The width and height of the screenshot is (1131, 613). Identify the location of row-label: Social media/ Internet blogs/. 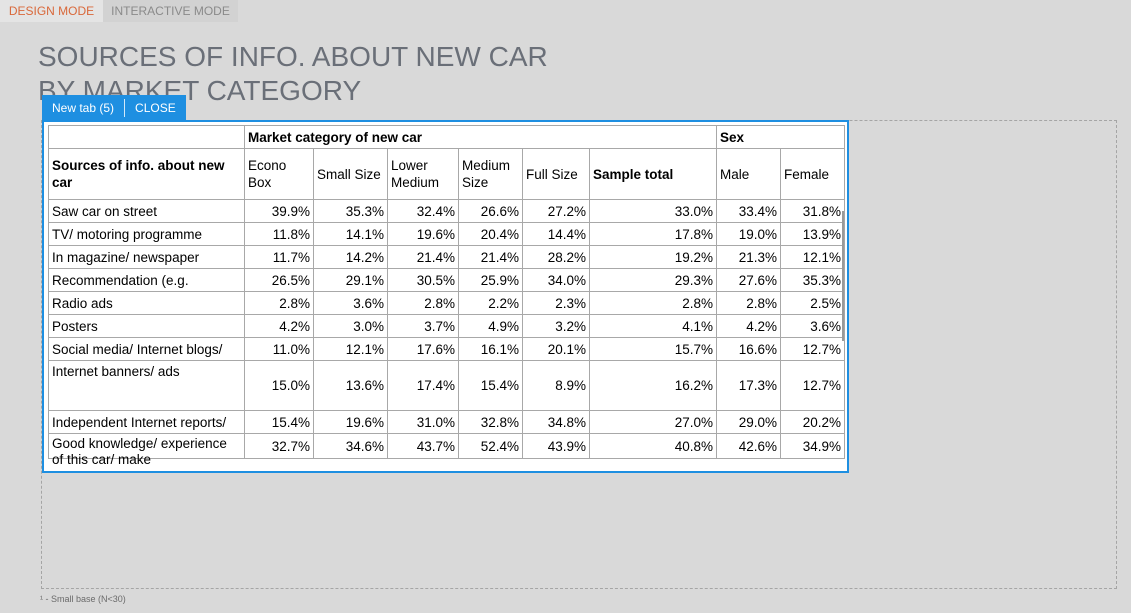
(146, 349).